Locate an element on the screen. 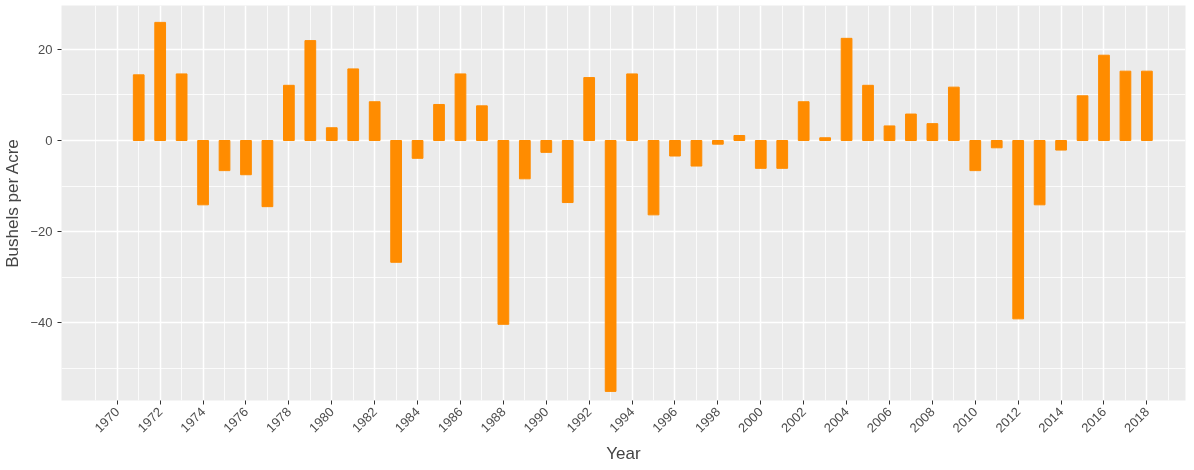  y-tick-label: 0 is located at coordinates (49, 141).